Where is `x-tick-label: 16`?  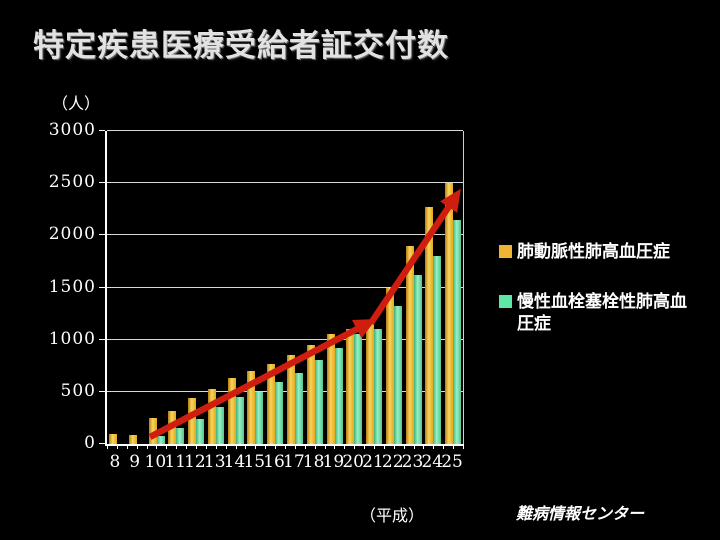 x-tick-label: 16 is located at coordinates (274, 462).